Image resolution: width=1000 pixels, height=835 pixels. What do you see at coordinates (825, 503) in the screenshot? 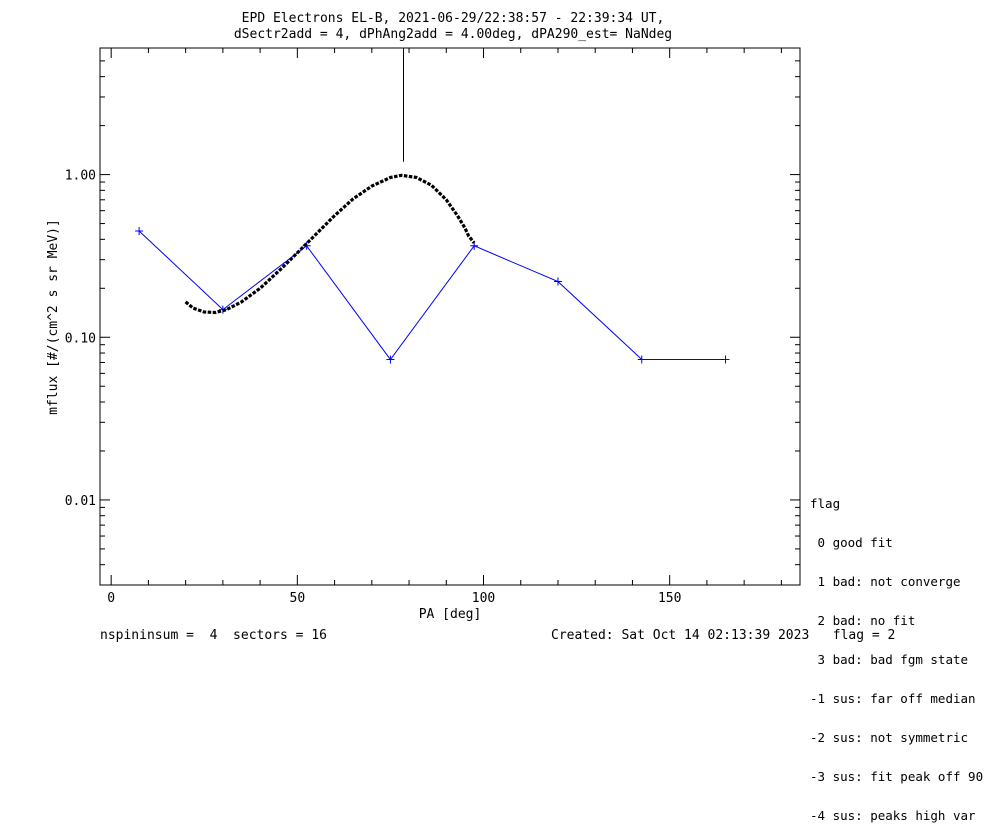
I see `legend-title: flag` at bounding box center [825, 503].